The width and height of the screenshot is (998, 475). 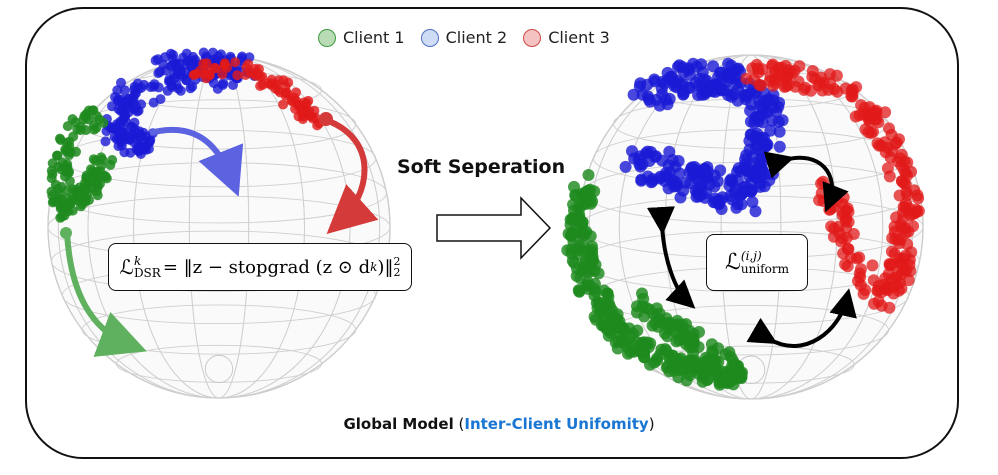 What do you see at coordinates (126, 267) in the screenshot?
I see `dsr-loss-symbol: ℒ` at bounding box center [126, 267].